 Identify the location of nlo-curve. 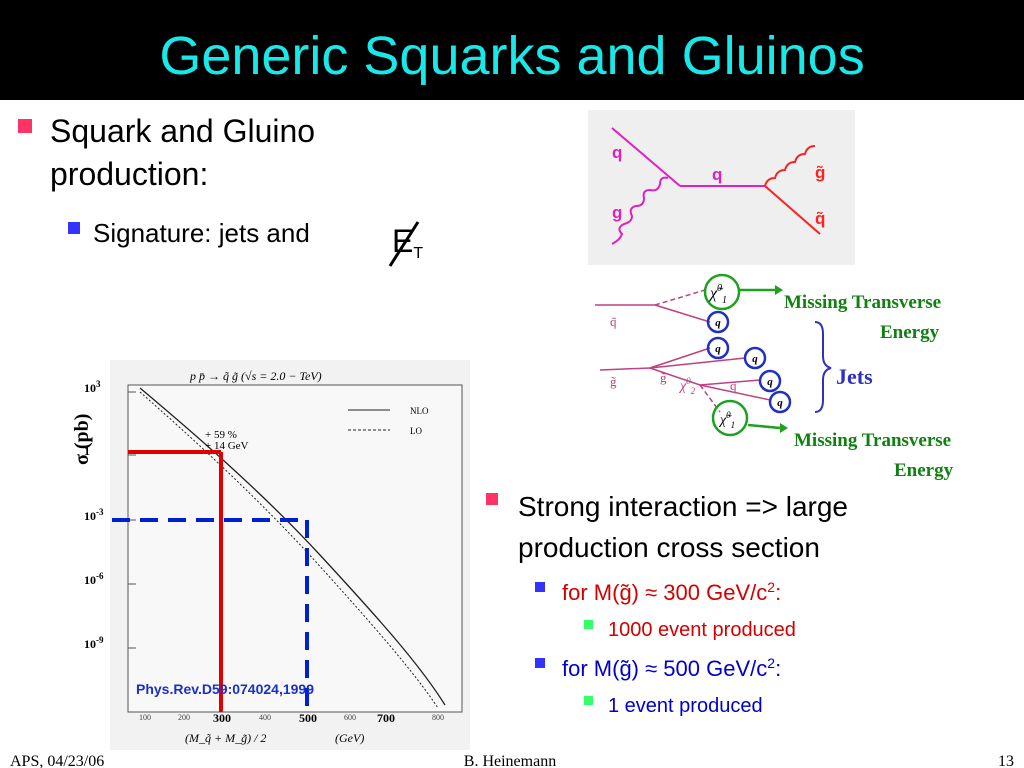
(292, 546).